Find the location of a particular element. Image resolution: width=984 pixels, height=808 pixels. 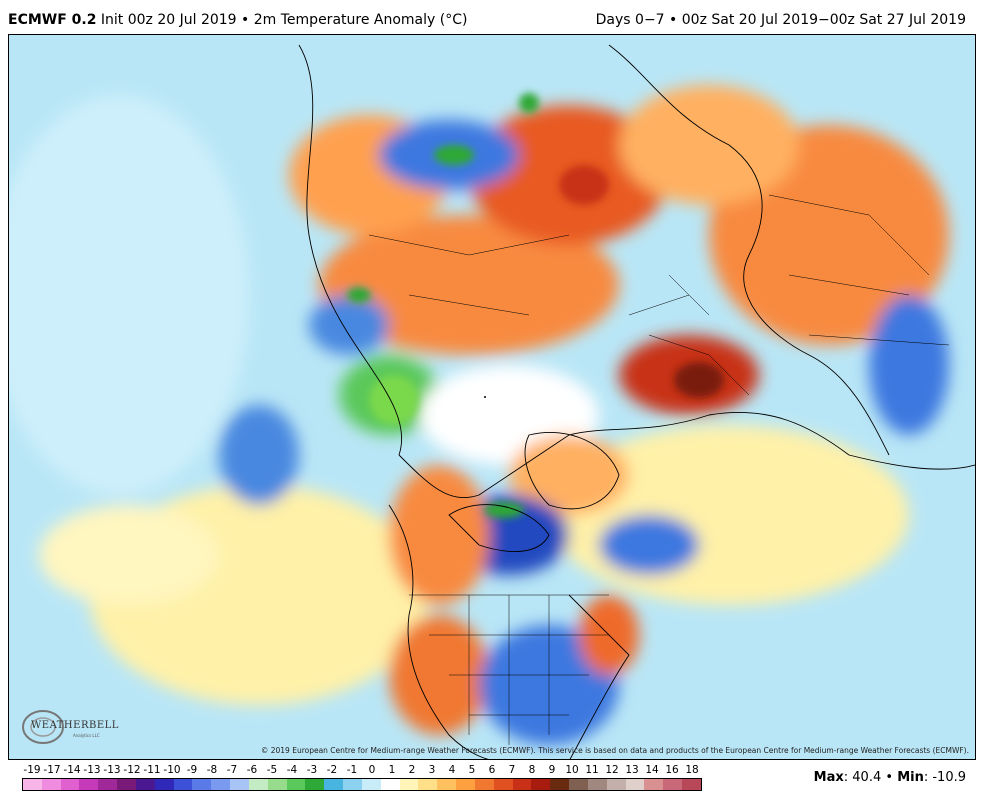

legend-tick-label: 3 is located at coordinates (432, 770).